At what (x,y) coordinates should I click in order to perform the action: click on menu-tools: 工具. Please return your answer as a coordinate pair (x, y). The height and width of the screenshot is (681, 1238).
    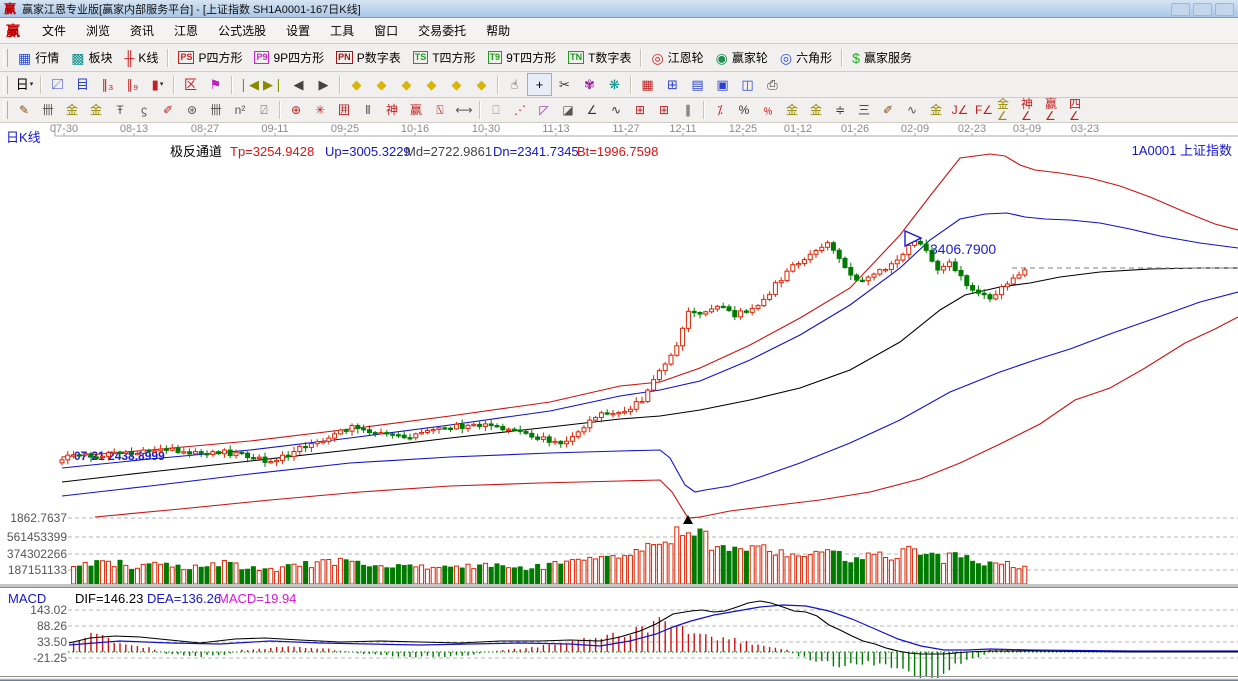
    Looking at the image, I should click on (342, 31).